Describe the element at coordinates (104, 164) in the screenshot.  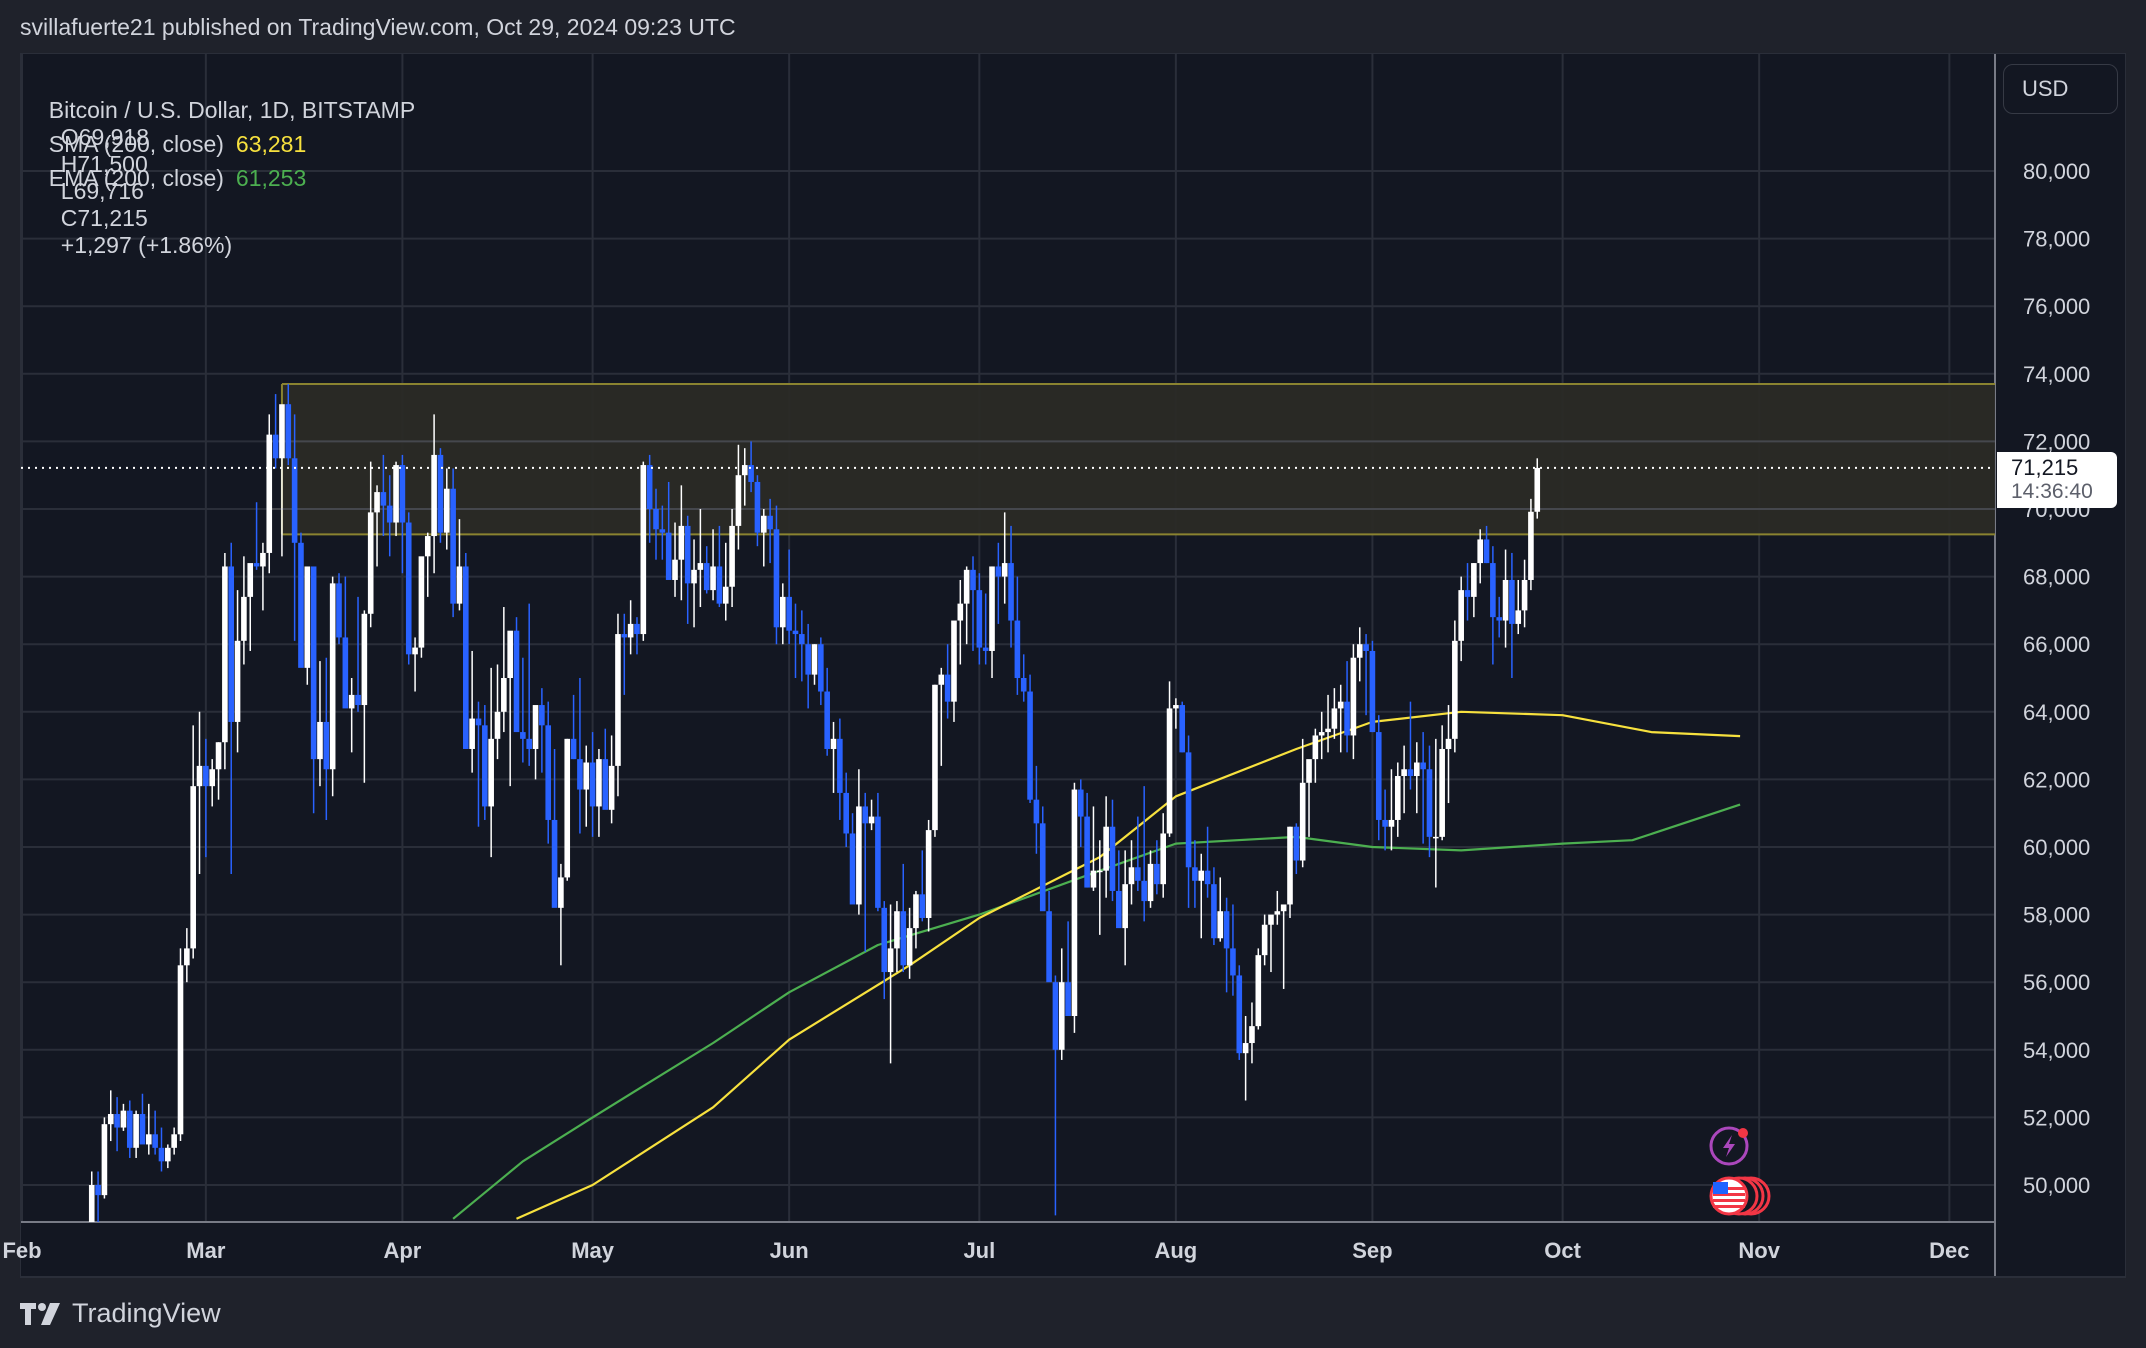
I see `ohlc-high: H71,500` at that location.